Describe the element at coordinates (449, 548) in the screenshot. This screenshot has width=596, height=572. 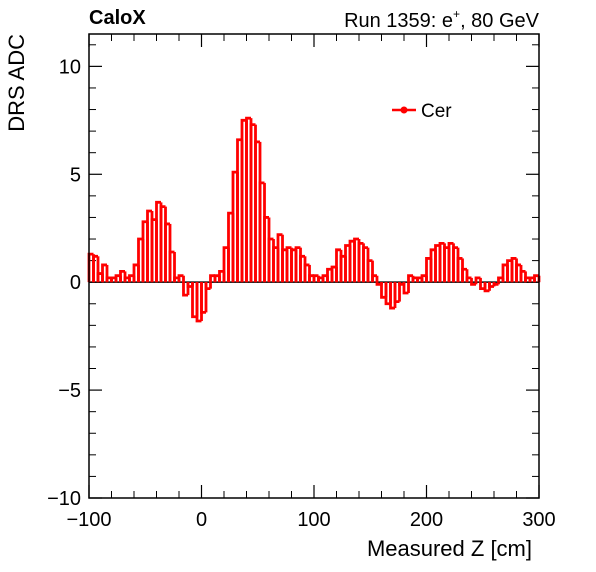
I see `x-axis-title: Measured Z [cm]` at that location.